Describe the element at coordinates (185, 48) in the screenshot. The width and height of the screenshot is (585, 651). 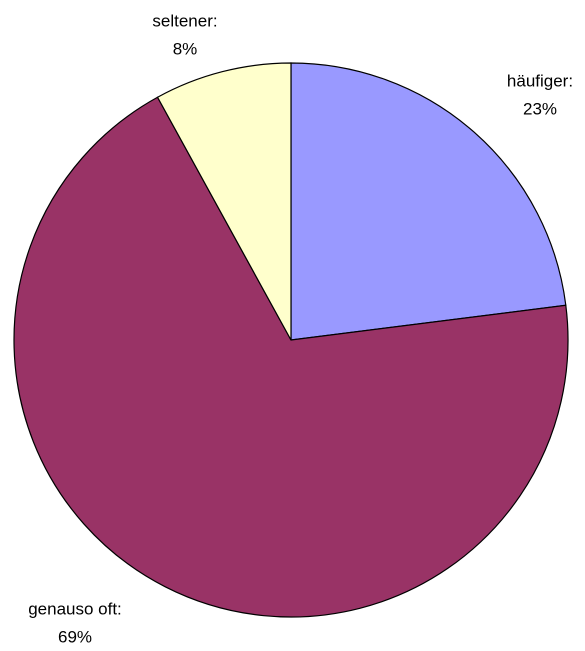
I see `slice-value-label: 8%` at that location.